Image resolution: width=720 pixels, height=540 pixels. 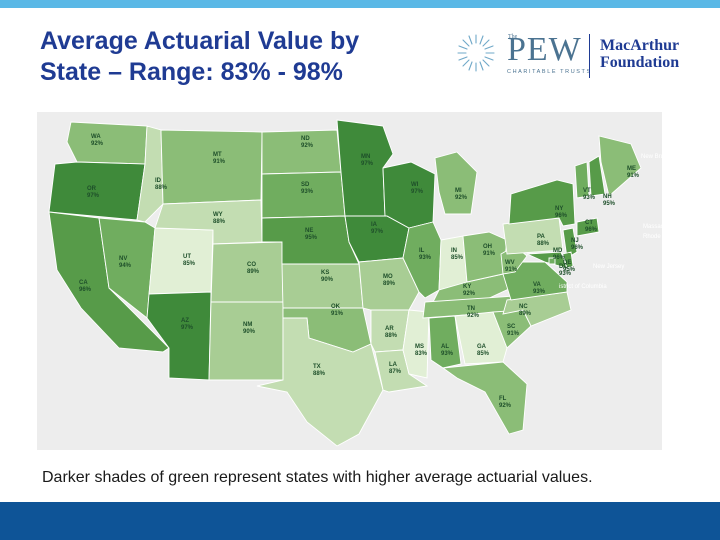 What do you see at coordinates (409, 195) in the screenshot?
I see `state-wi` at bounding box center [409, 195].